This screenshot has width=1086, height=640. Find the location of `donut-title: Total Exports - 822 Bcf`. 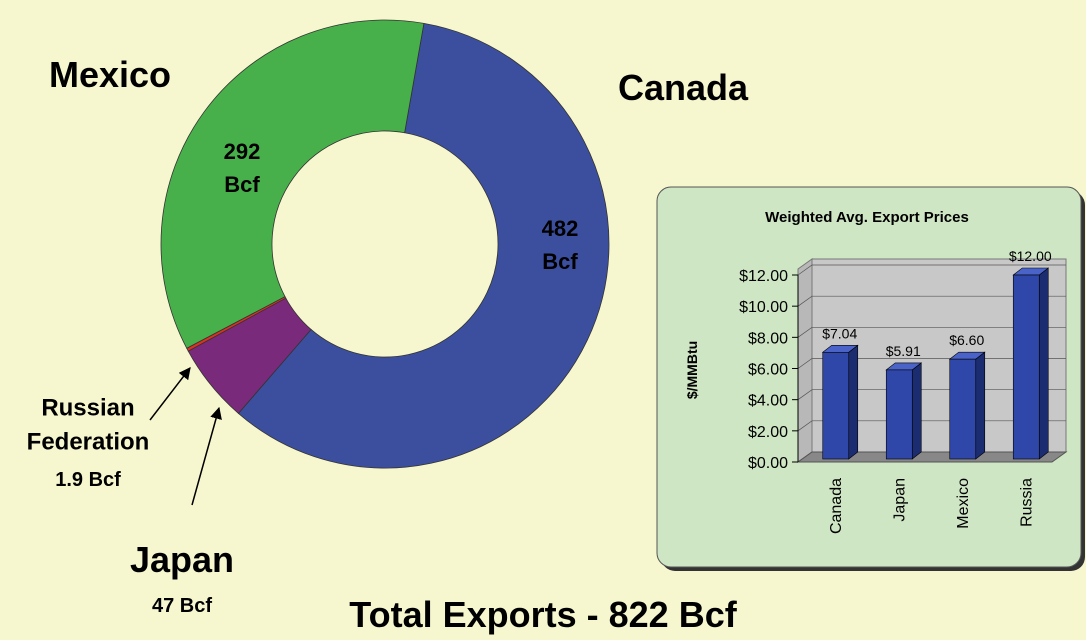

donut-title: Total Exports - 822 Bcf is located at coordinates (543, 614).